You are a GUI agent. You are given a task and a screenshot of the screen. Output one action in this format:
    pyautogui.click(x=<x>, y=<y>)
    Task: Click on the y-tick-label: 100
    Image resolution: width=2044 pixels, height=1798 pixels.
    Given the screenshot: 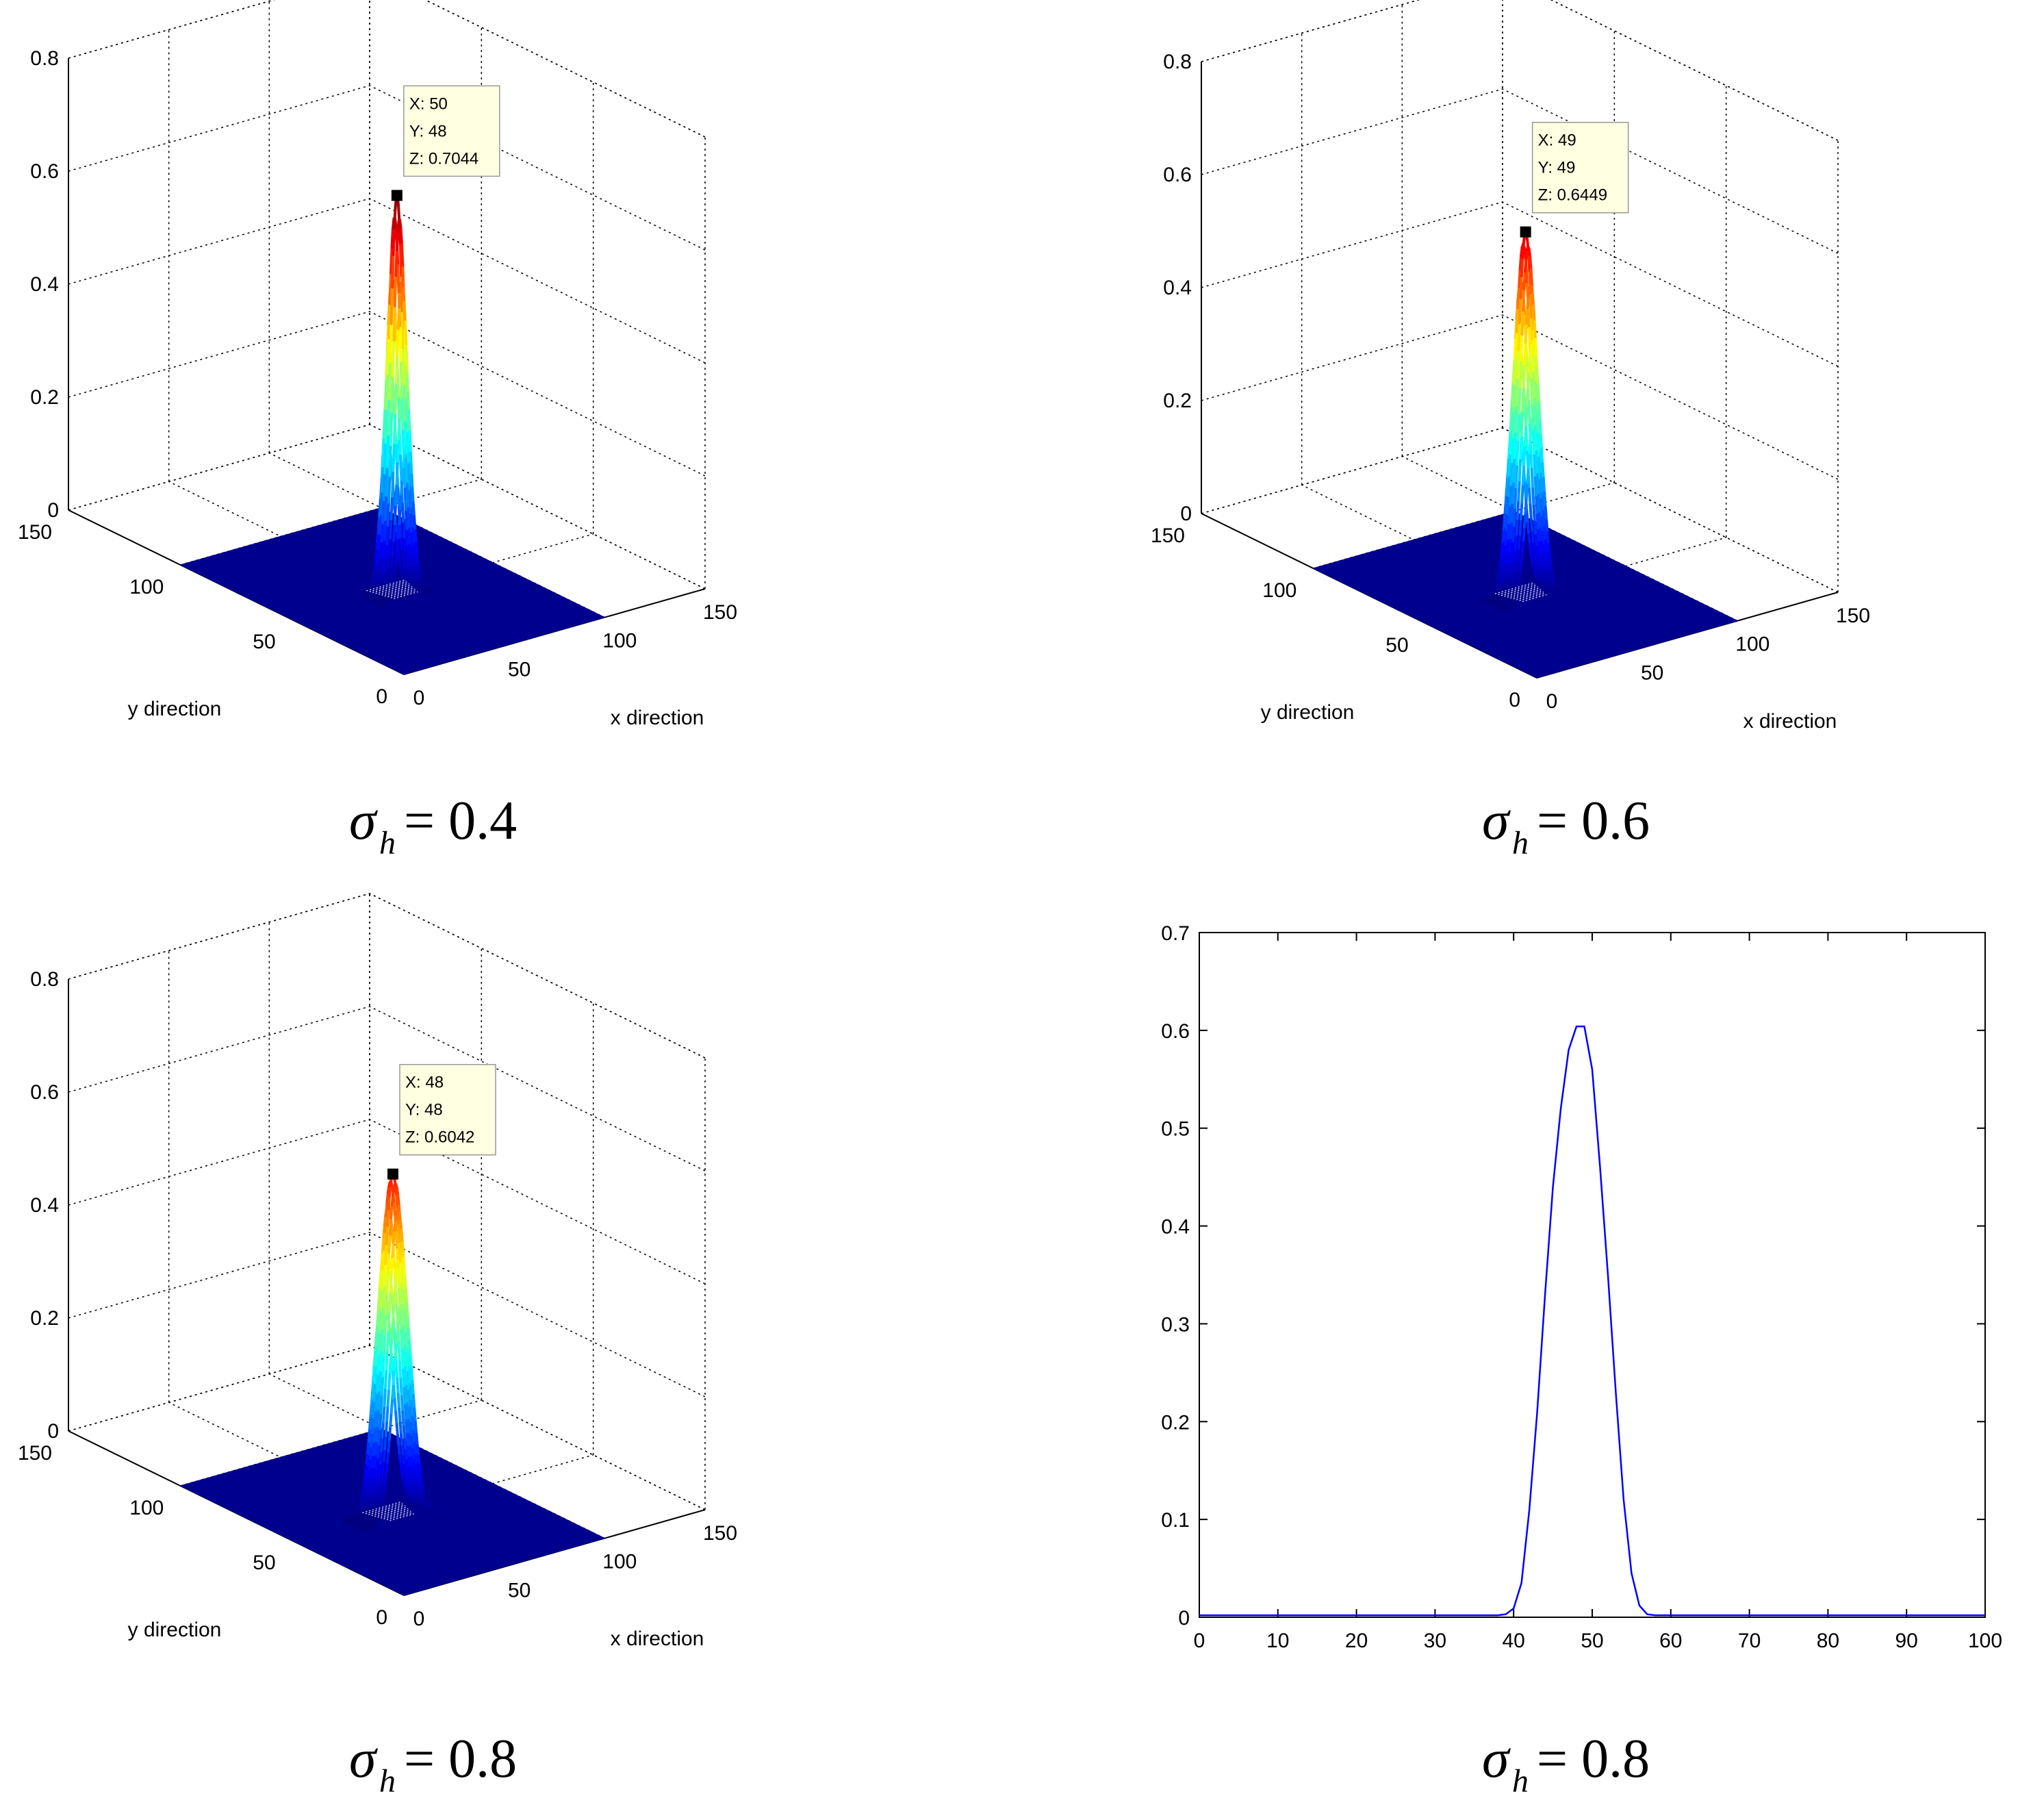 What is the action you would take?
    pyautogui.click(x=1279, y=590)
    